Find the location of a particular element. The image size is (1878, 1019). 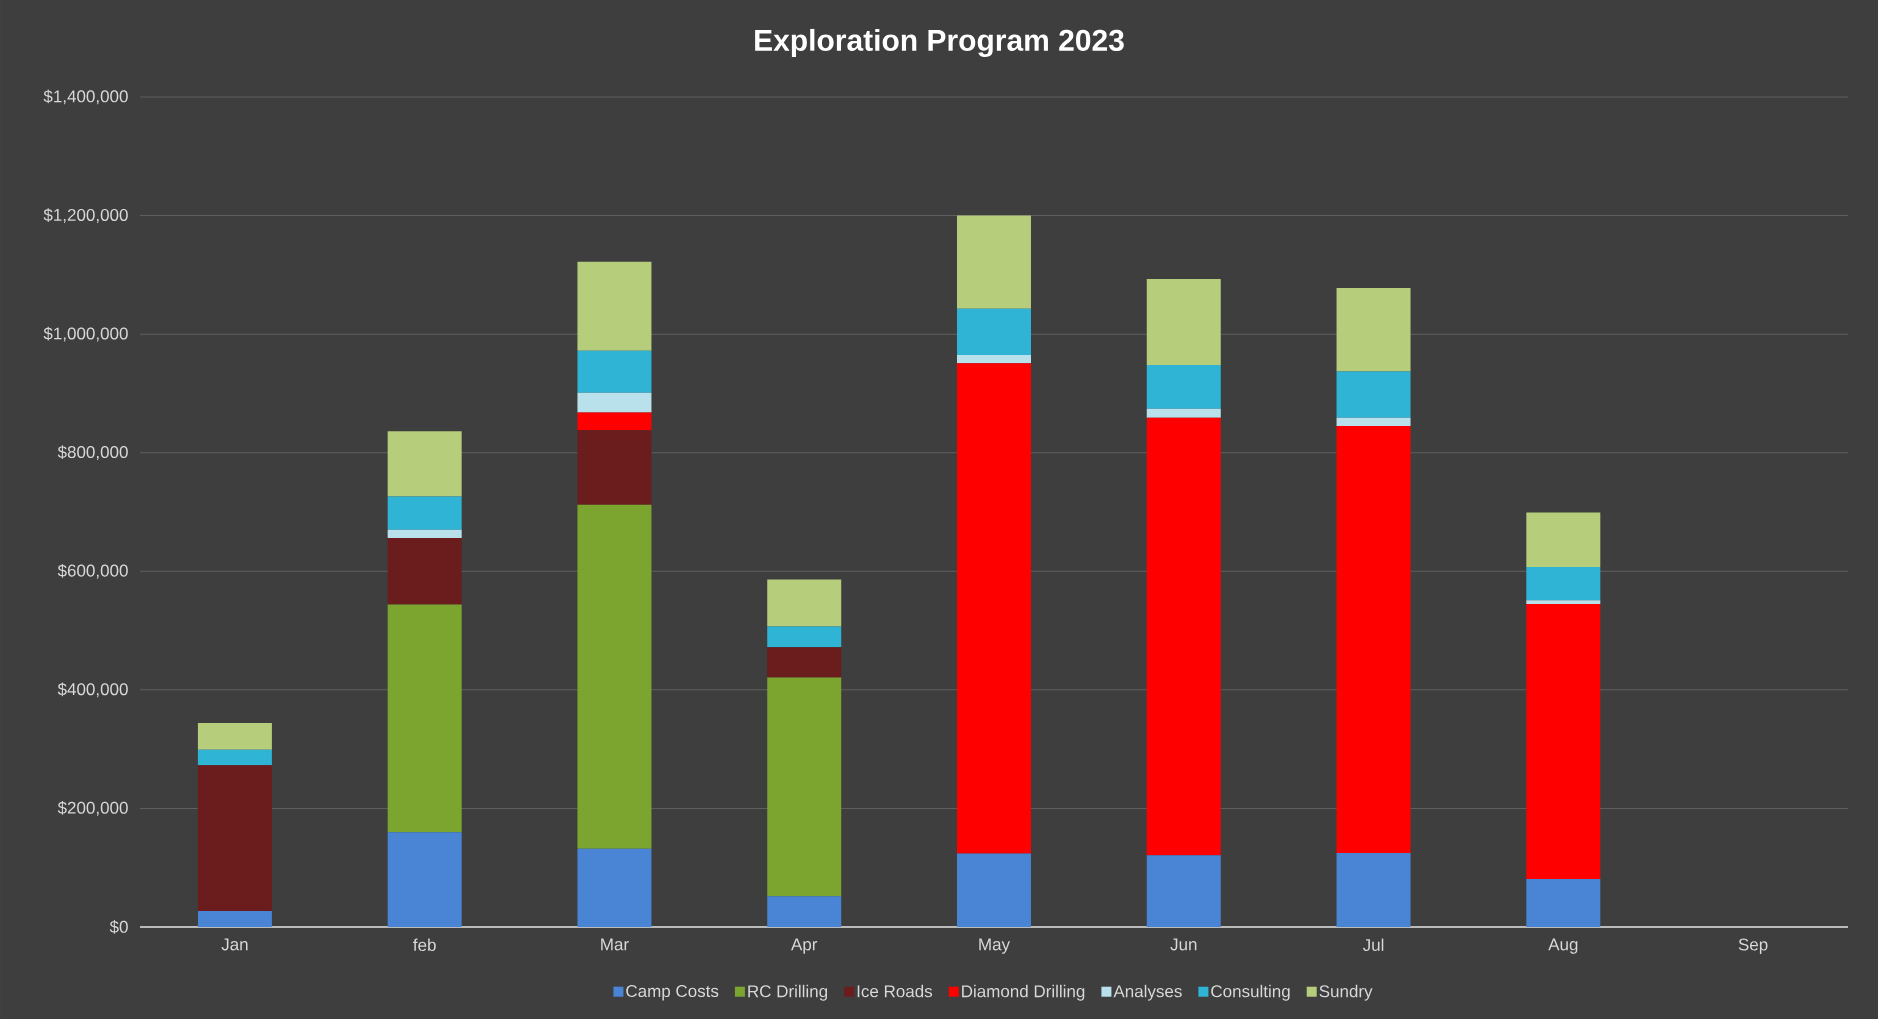

y-tick-label: $1,400,000 is located at coordinates (85, 97).